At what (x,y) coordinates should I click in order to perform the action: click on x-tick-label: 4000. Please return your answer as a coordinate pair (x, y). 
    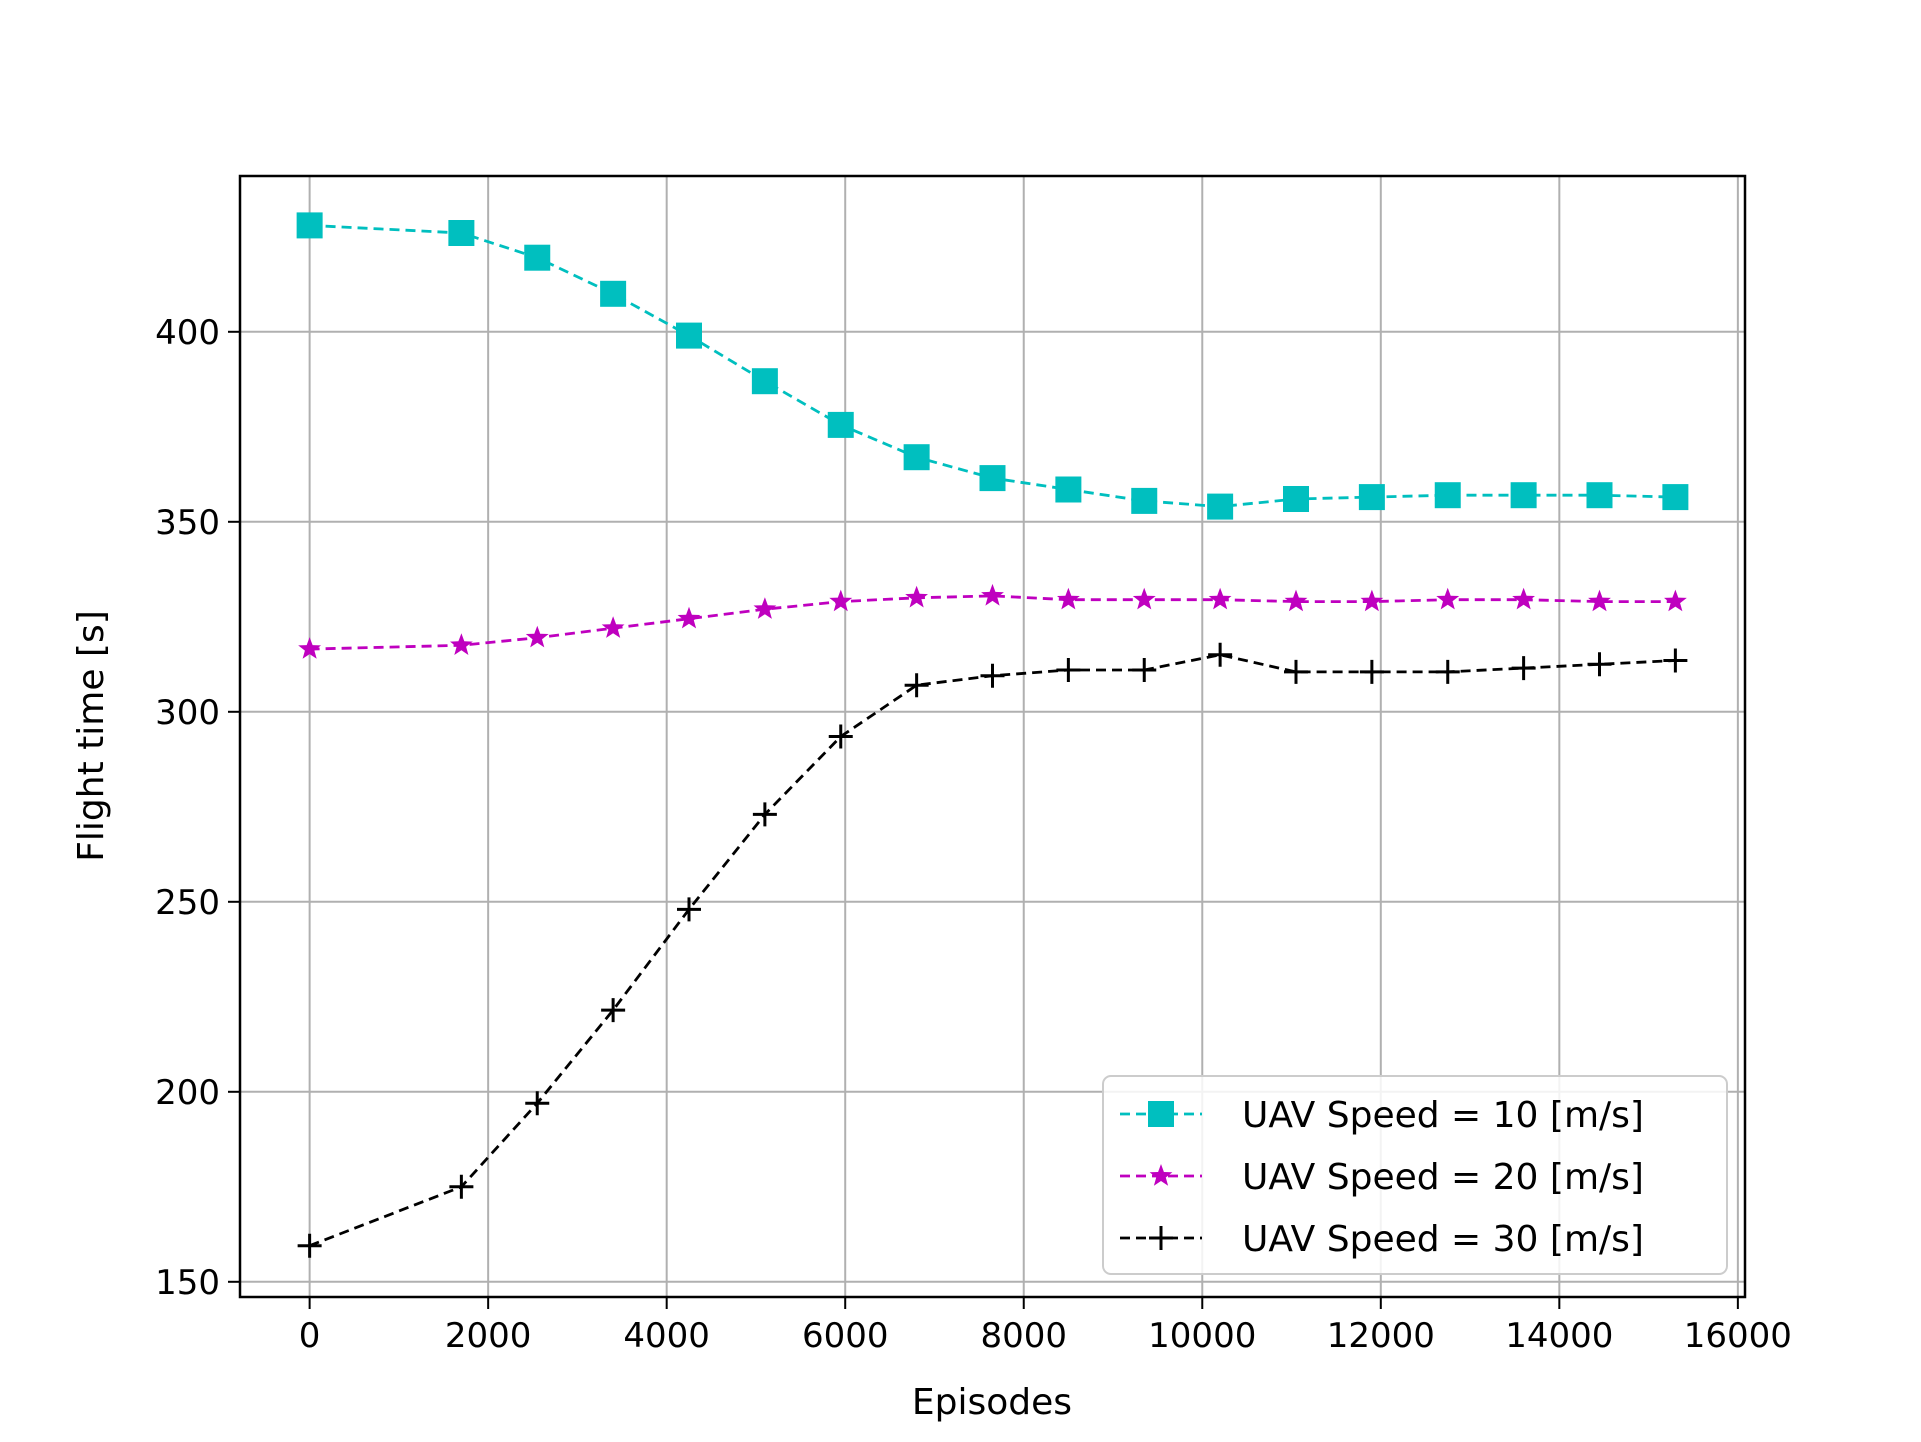
    Looking at the image, I should click on (666, 1336).